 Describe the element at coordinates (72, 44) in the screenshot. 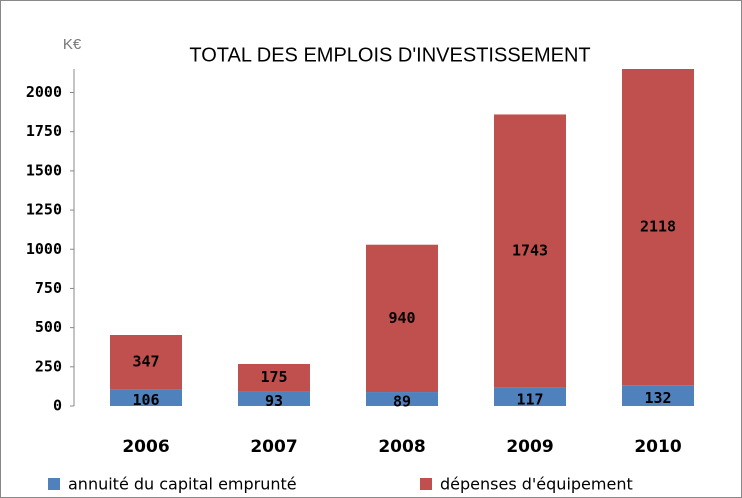

I see `unit-label: K€` at that location.